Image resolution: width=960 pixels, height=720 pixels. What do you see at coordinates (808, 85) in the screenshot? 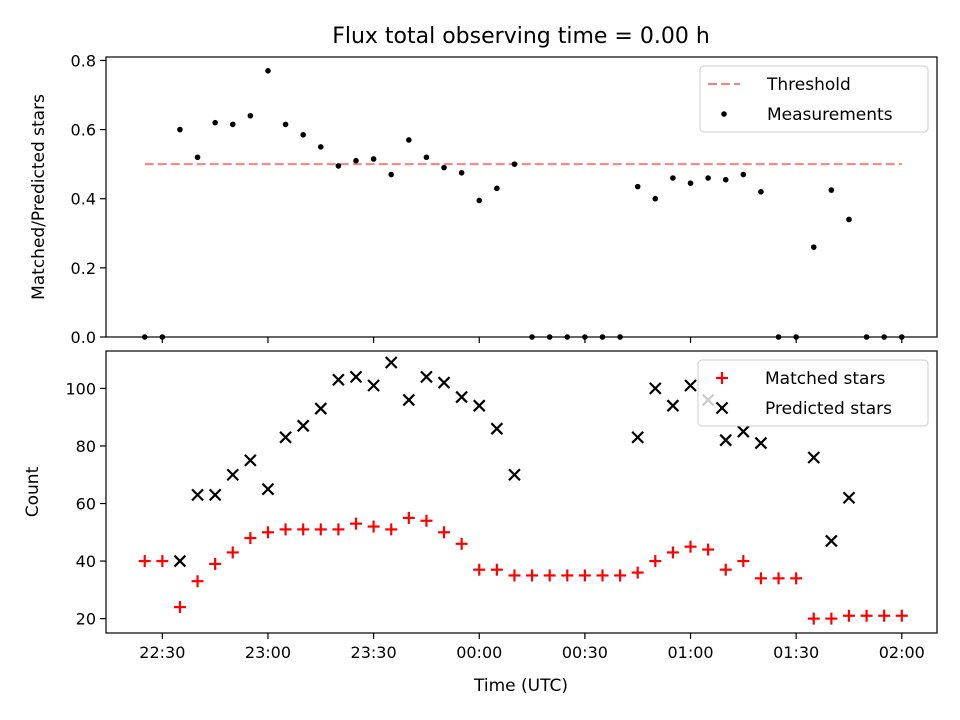
I see `legend-label: Threshold` at bounding box center [808, 85].